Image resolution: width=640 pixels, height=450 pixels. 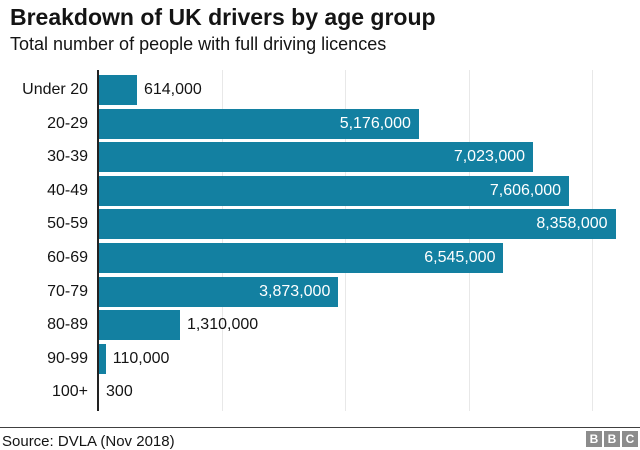 What do you see at coordinates (67, 224) in the screenshot?
I see `category-label: 50-59` at bounding box center [67, 224].